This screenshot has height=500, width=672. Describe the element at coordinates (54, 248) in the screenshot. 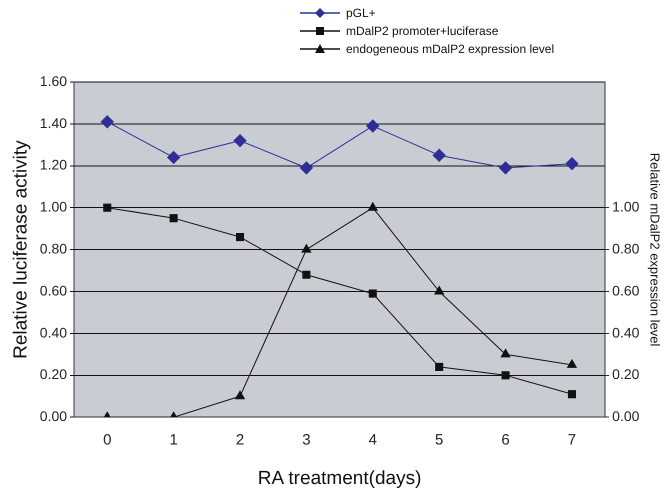

I see `y-tick-label: 0.80` at that location.